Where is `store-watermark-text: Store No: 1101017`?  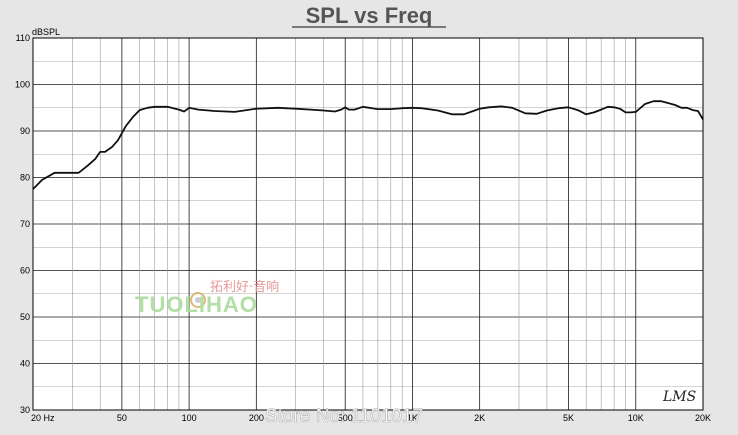
store-watermark-text: Store No: 1101017 is located at coordinates (344, 416).